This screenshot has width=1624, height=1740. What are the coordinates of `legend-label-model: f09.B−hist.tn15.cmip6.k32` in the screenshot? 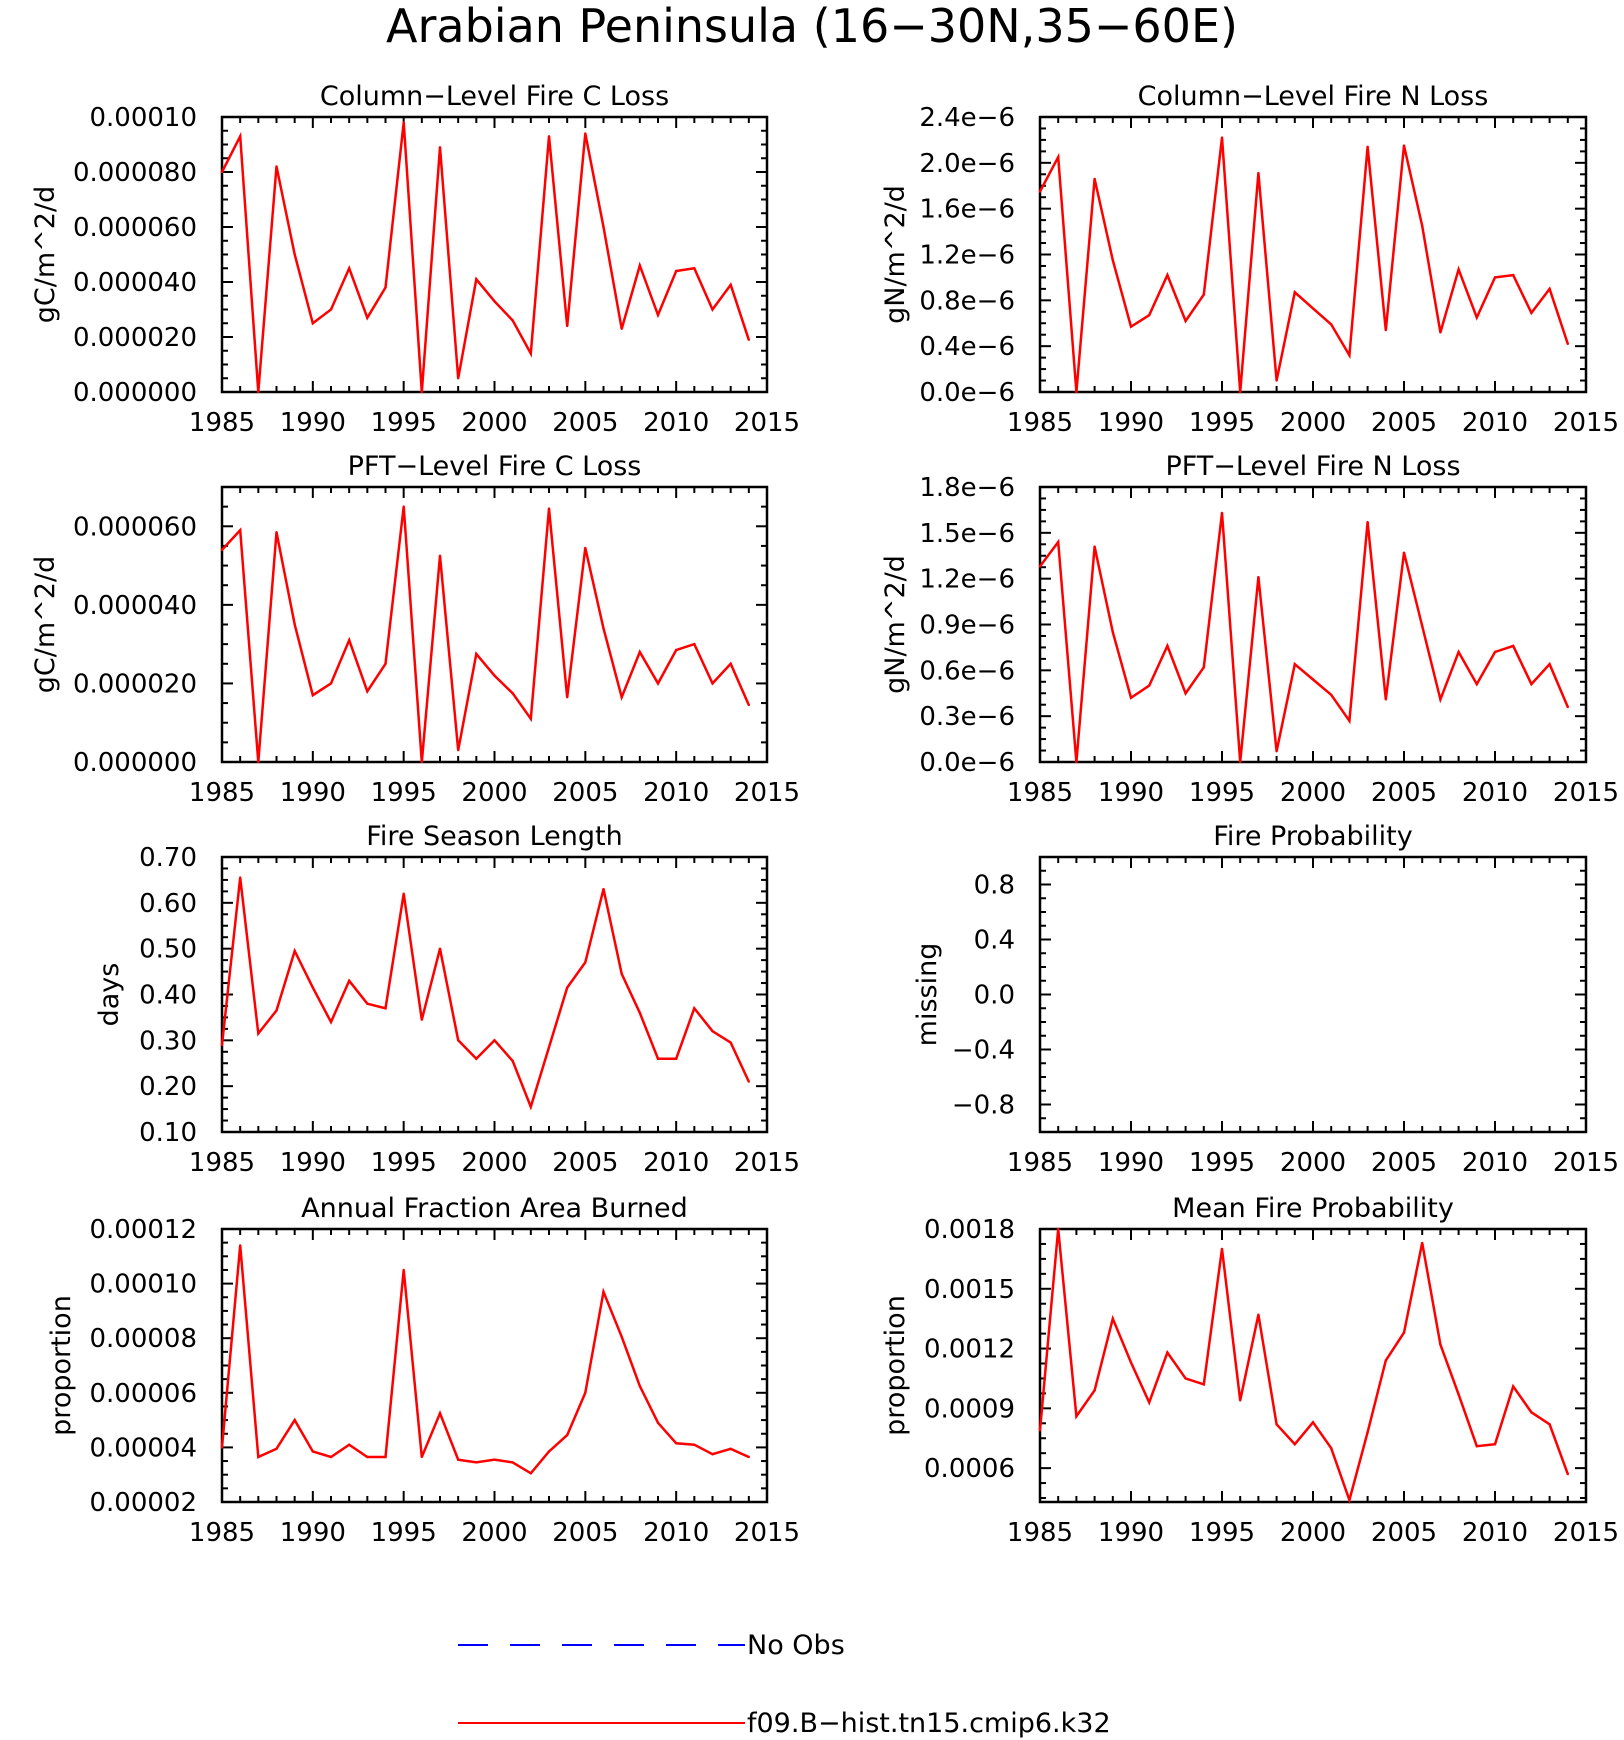 It's located at (929, 1723).